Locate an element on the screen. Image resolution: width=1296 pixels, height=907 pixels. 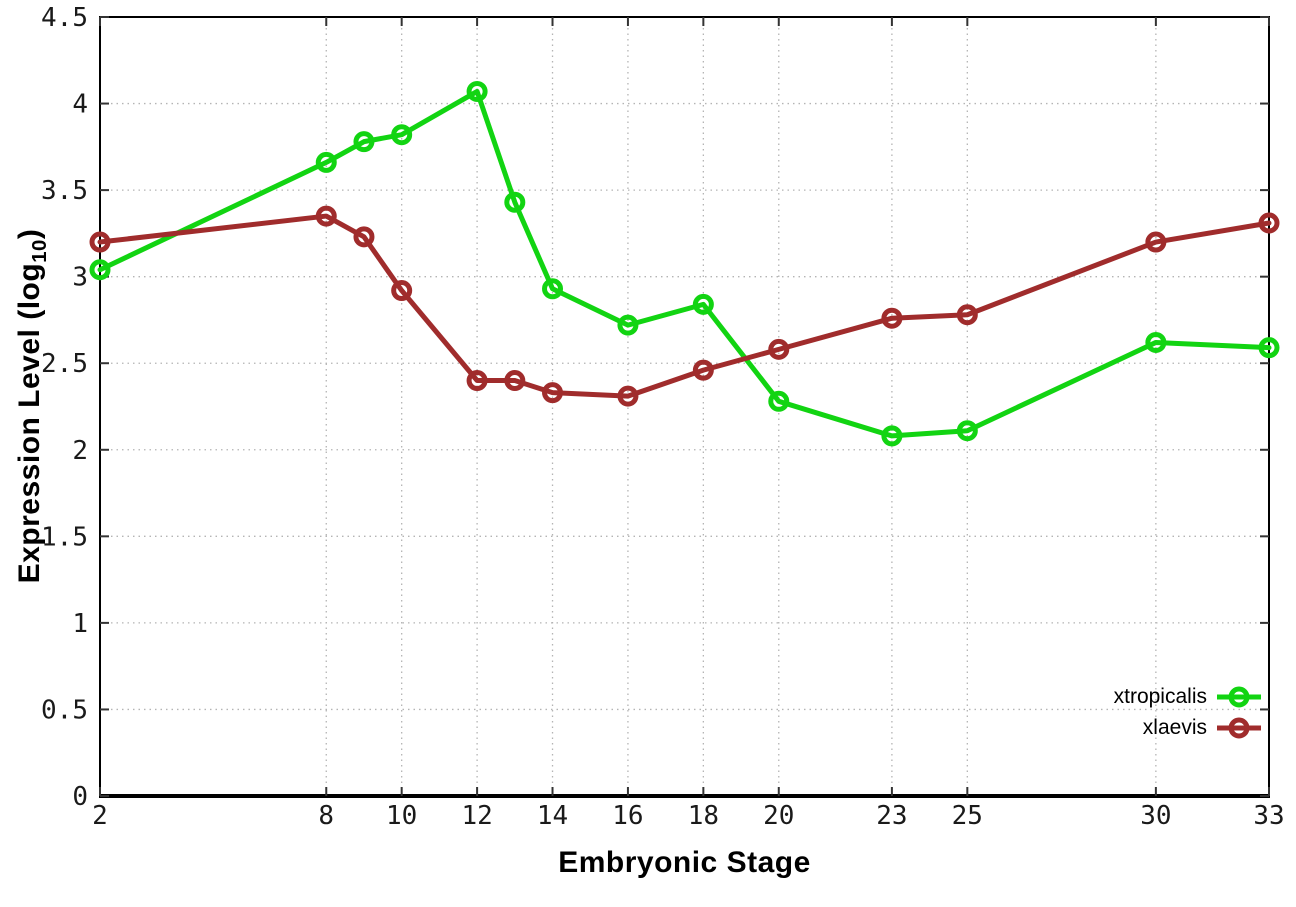
y-tick-label: 1.5 is located at coordinates (64, 537).